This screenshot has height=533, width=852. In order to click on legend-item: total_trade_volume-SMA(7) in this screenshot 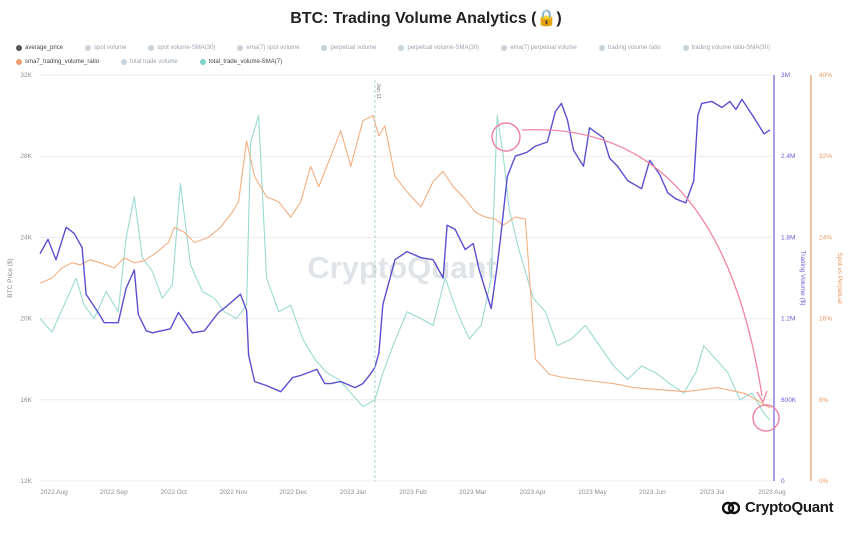, I will do `click(240, 62)`.